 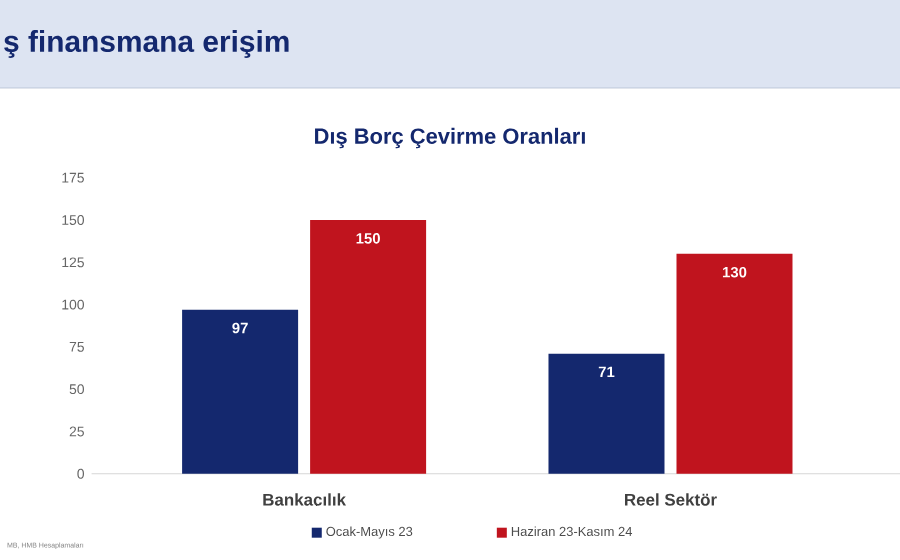 What do you see at coordinates (671, 499) in the screenshot?
I see `x-tick-label: Reel Sektör` at bounding box center [671, 499].